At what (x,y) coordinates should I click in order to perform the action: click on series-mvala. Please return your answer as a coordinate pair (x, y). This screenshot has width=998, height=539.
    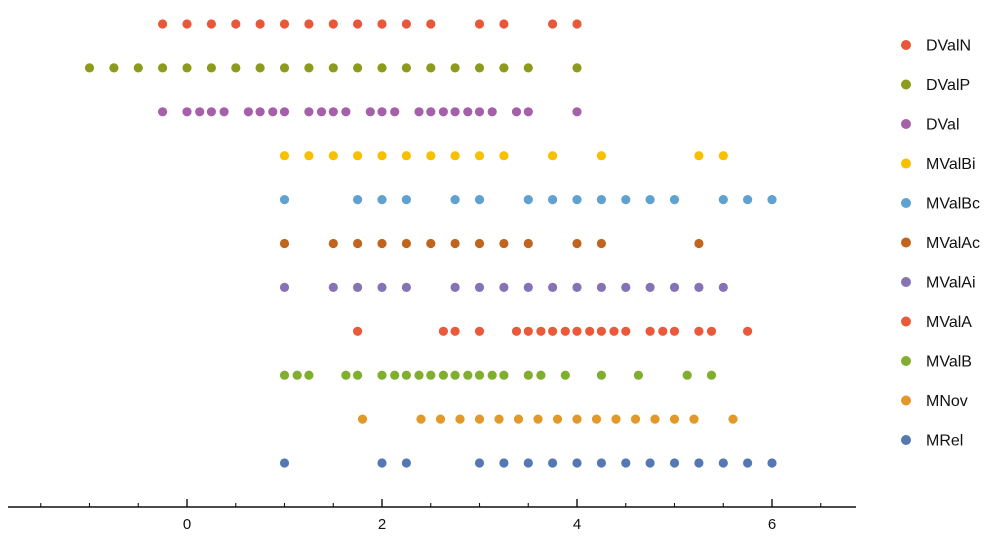
    Looking at the image, I should click on (553, 331).